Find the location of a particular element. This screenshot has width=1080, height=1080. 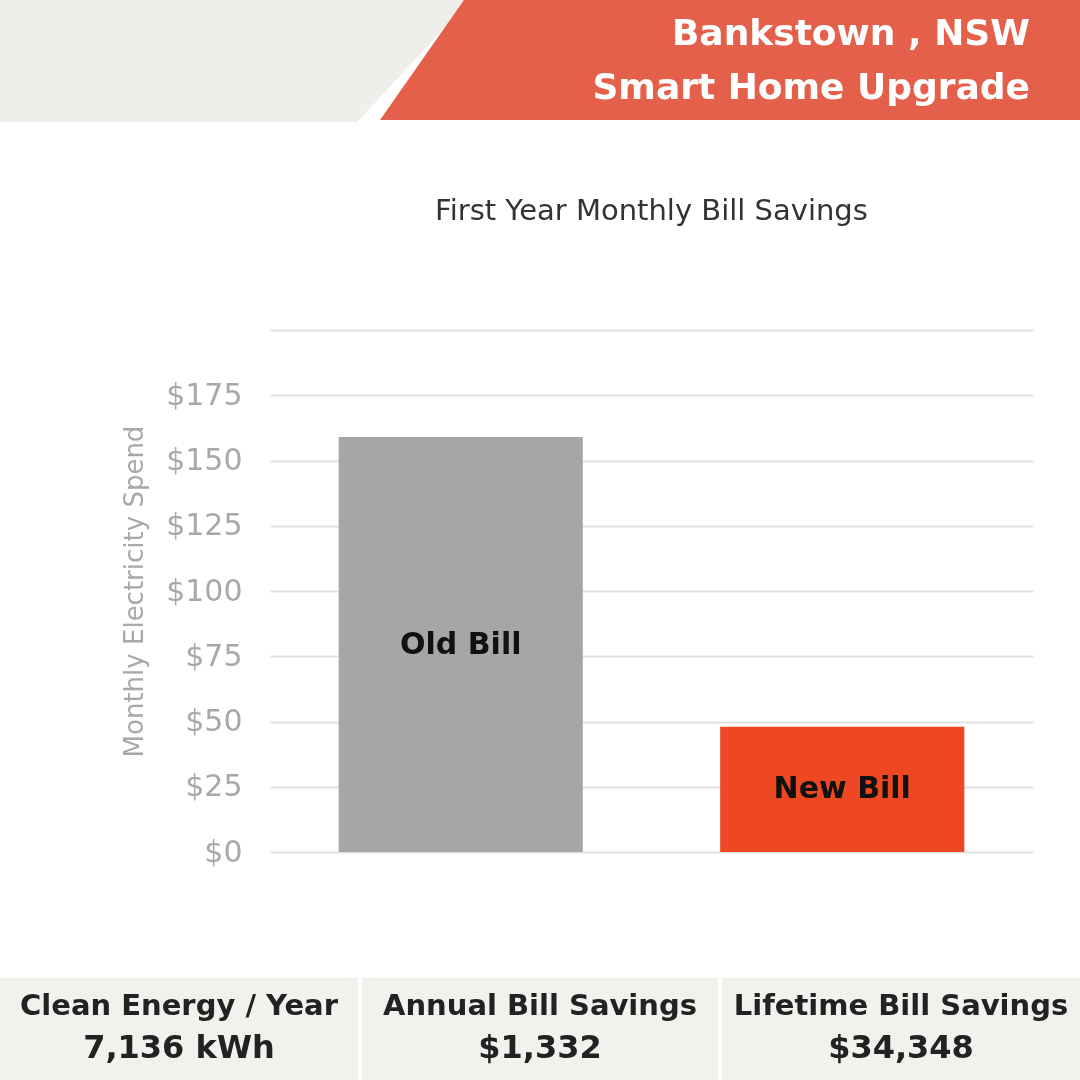

y-tick-label: $150 is located at coordinates (204, 459).